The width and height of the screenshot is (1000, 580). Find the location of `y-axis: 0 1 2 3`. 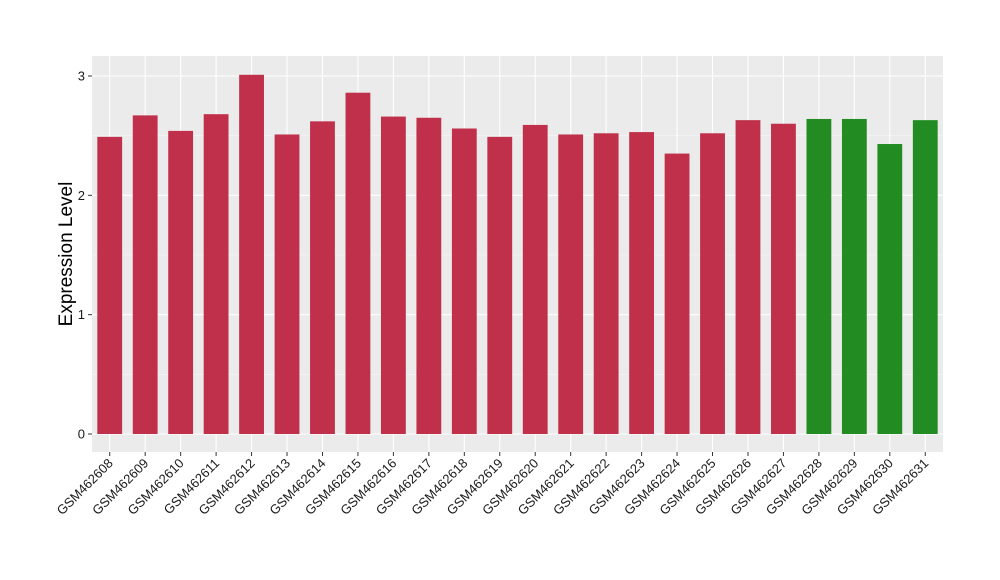

y-axis: 0 1 2 3 is located at coordinates (85, 255).